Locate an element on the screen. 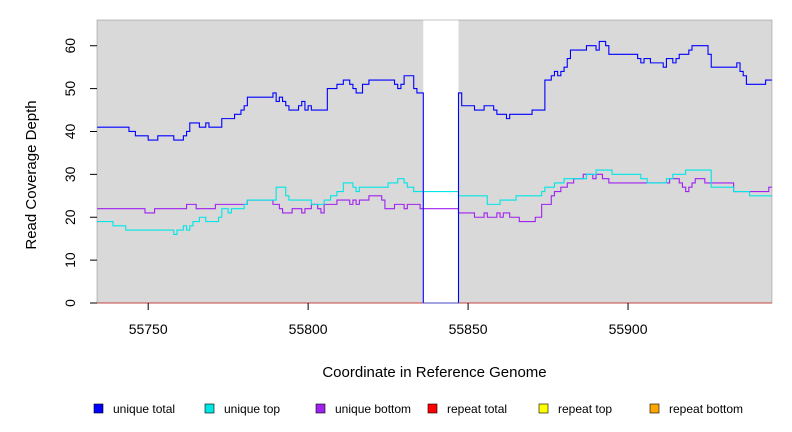  series-line-unique-bottom is located at coordinates (434, 198).